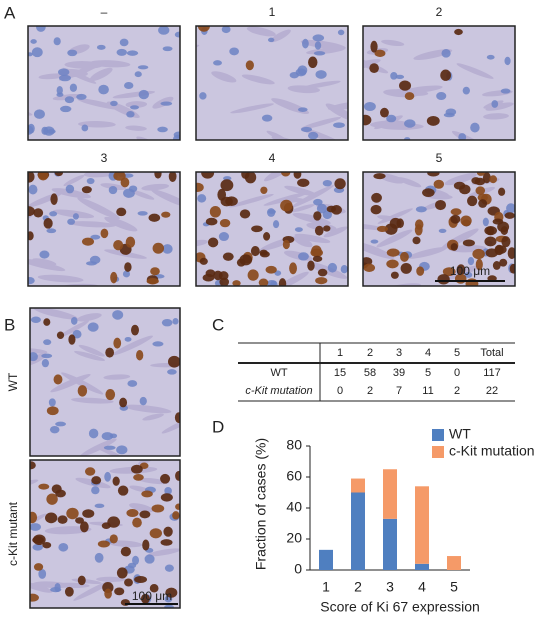  I want to click on y-tick-label: 20, so click(294, 538).